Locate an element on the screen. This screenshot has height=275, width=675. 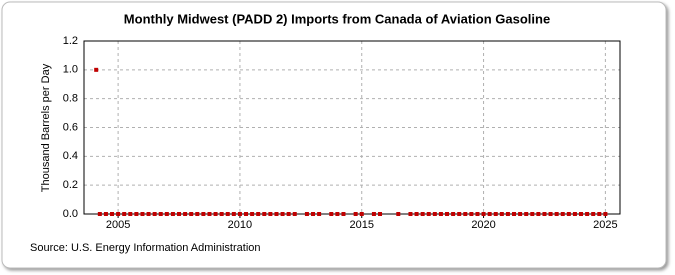
x-tick-label: 2010 is located at coordinates (240, 225).